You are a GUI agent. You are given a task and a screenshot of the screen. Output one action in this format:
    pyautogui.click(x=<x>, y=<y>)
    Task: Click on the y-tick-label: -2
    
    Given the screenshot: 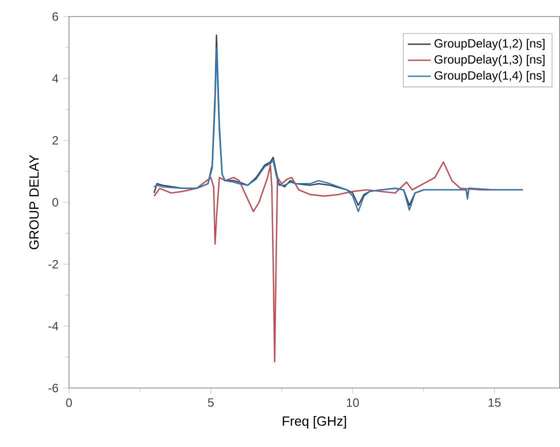 What is the action you would take?
    pyautogui.click(x=53, y=264)
    